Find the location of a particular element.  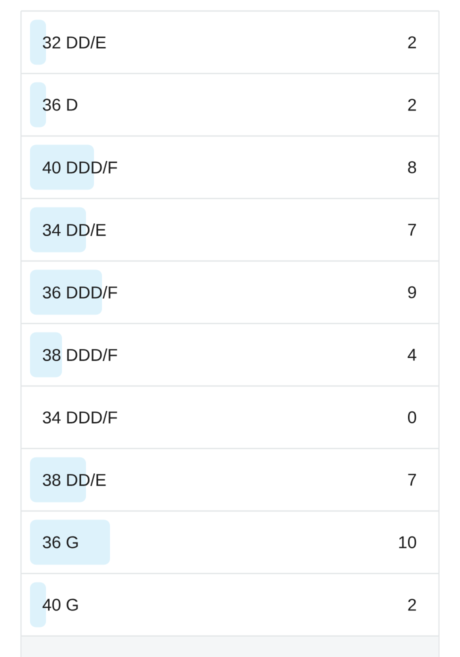

y-tick-label: 32 DD/E is located at coordinates (74, 42).